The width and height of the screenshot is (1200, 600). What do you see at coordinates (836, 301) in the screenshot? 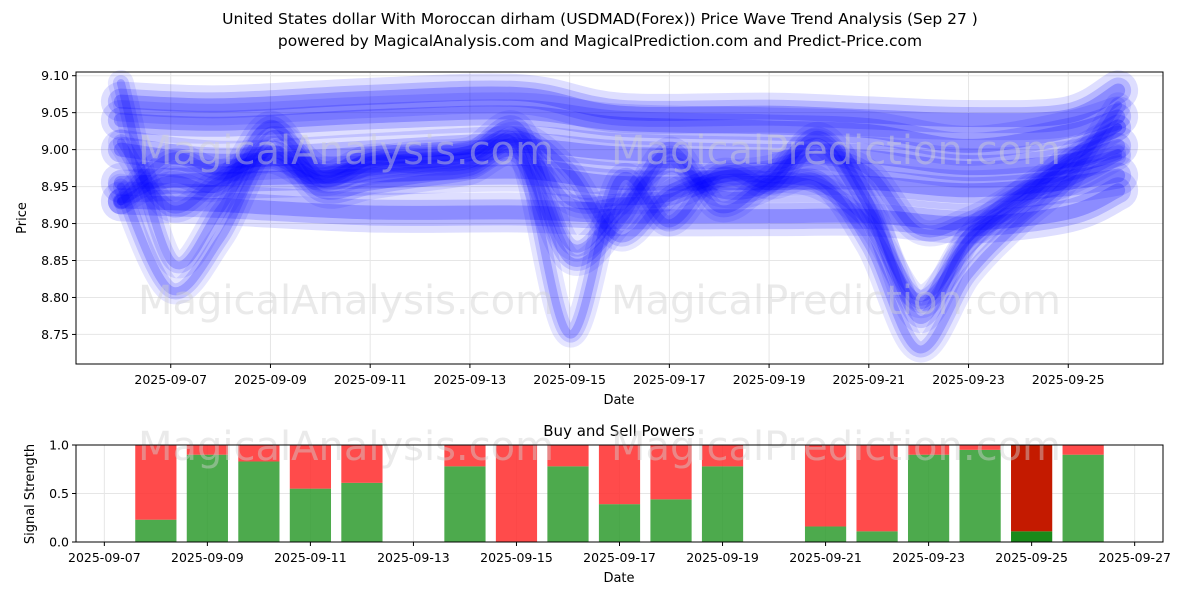
I see `watermark-prediction-top: MagicalPrediction.com` at bounding box center [836, 301].